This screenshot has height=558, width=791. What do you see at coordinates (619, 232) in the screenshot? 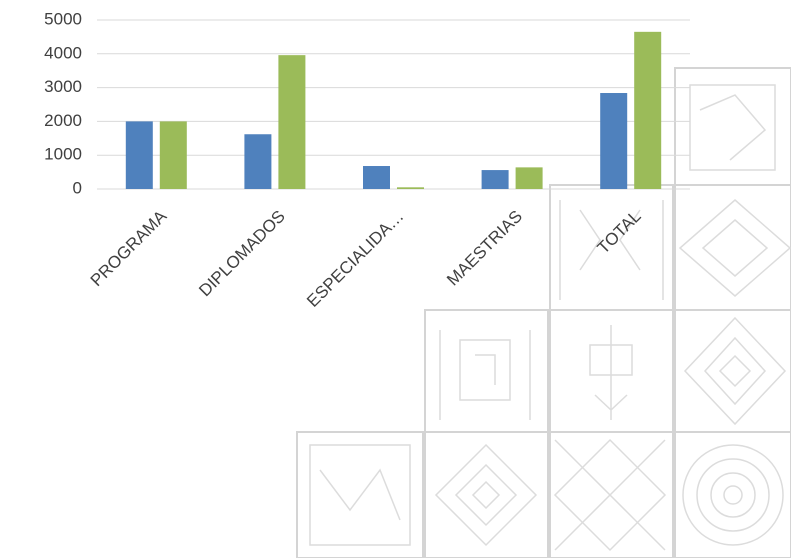
I see `x-tick-label: TOTAL` at bounding box center [619, 232].